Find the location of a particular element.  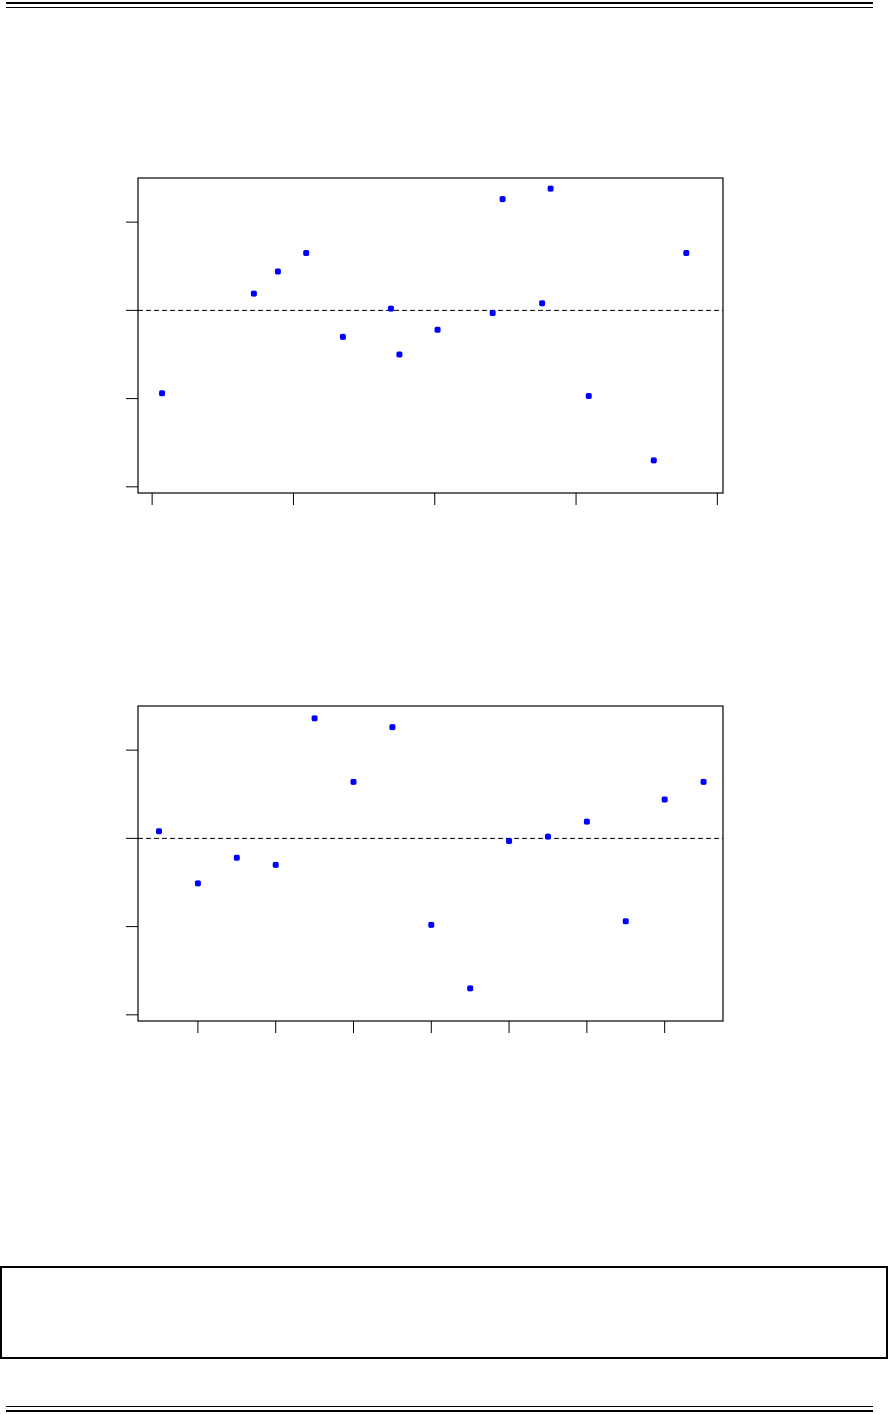

header-rule-bottom is located at coordinates (439, 7).